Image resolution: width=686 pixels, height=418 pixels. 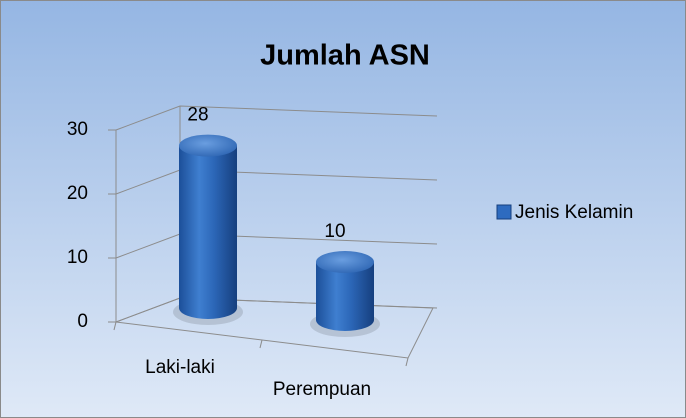 I want to click on x-tick-label: Perempuan, so click(x=322, y=389).